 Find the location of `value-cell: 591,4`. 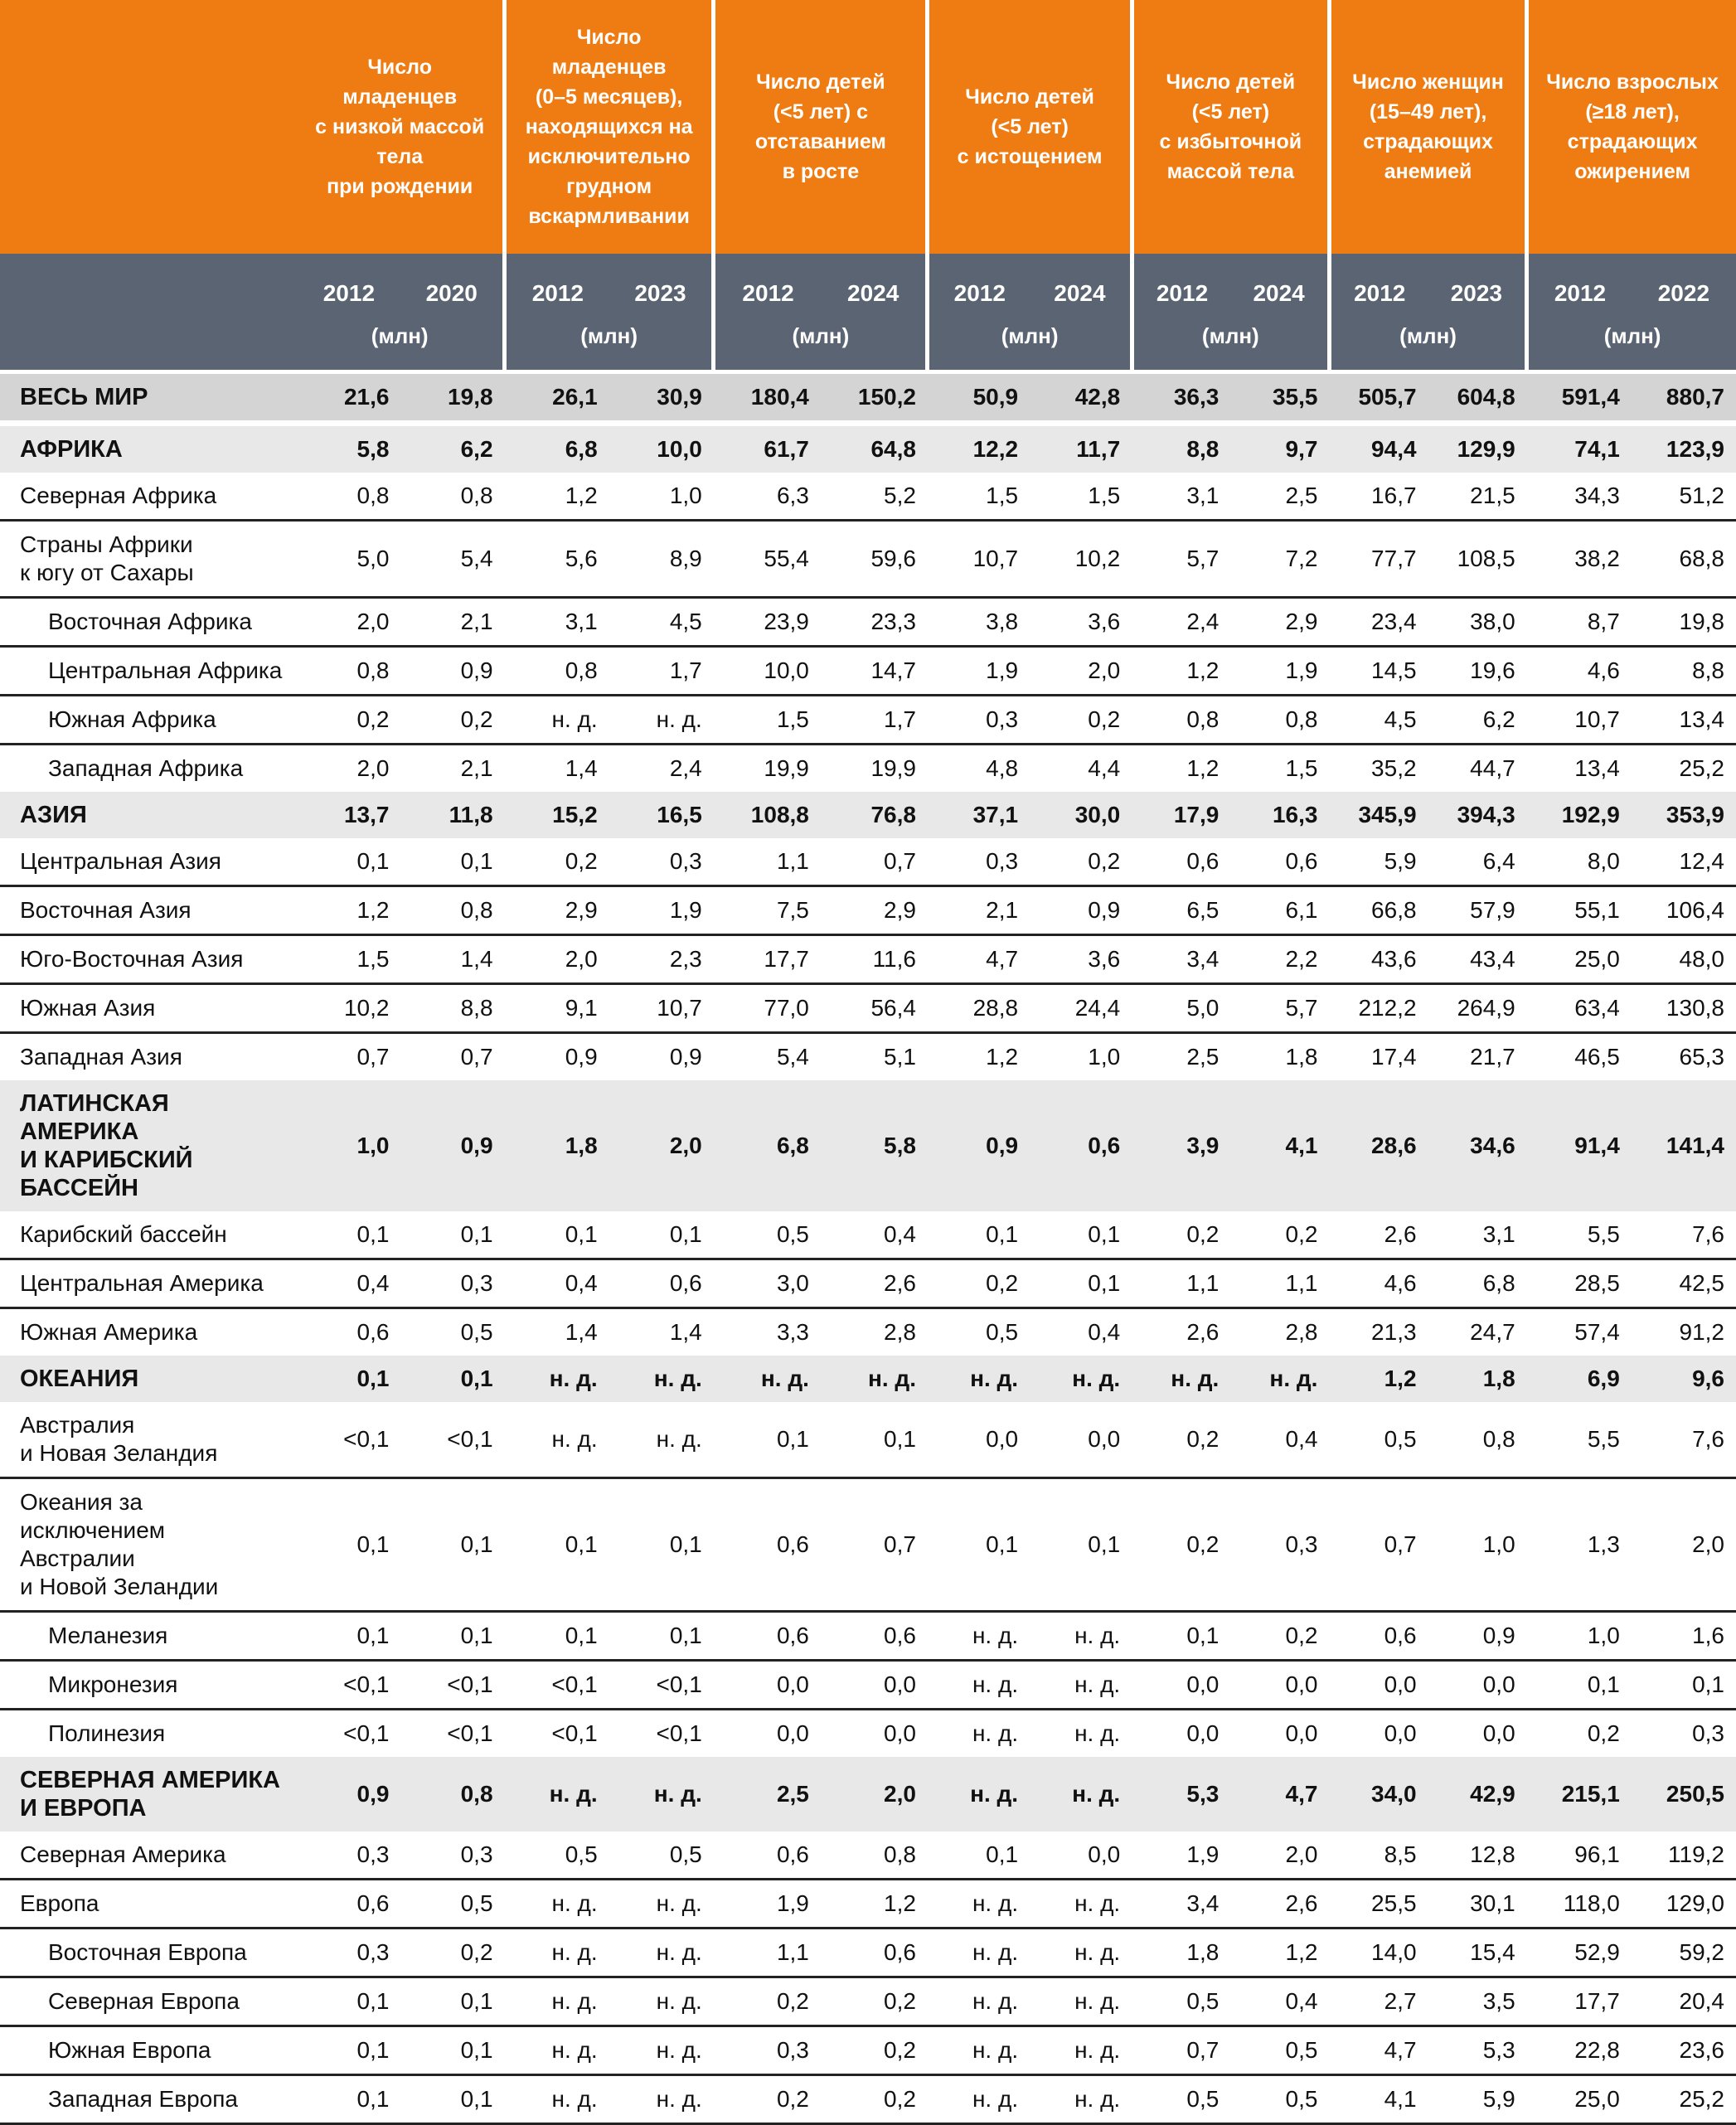

value-cell: 591,4 is located at coordinates (1579, 395).